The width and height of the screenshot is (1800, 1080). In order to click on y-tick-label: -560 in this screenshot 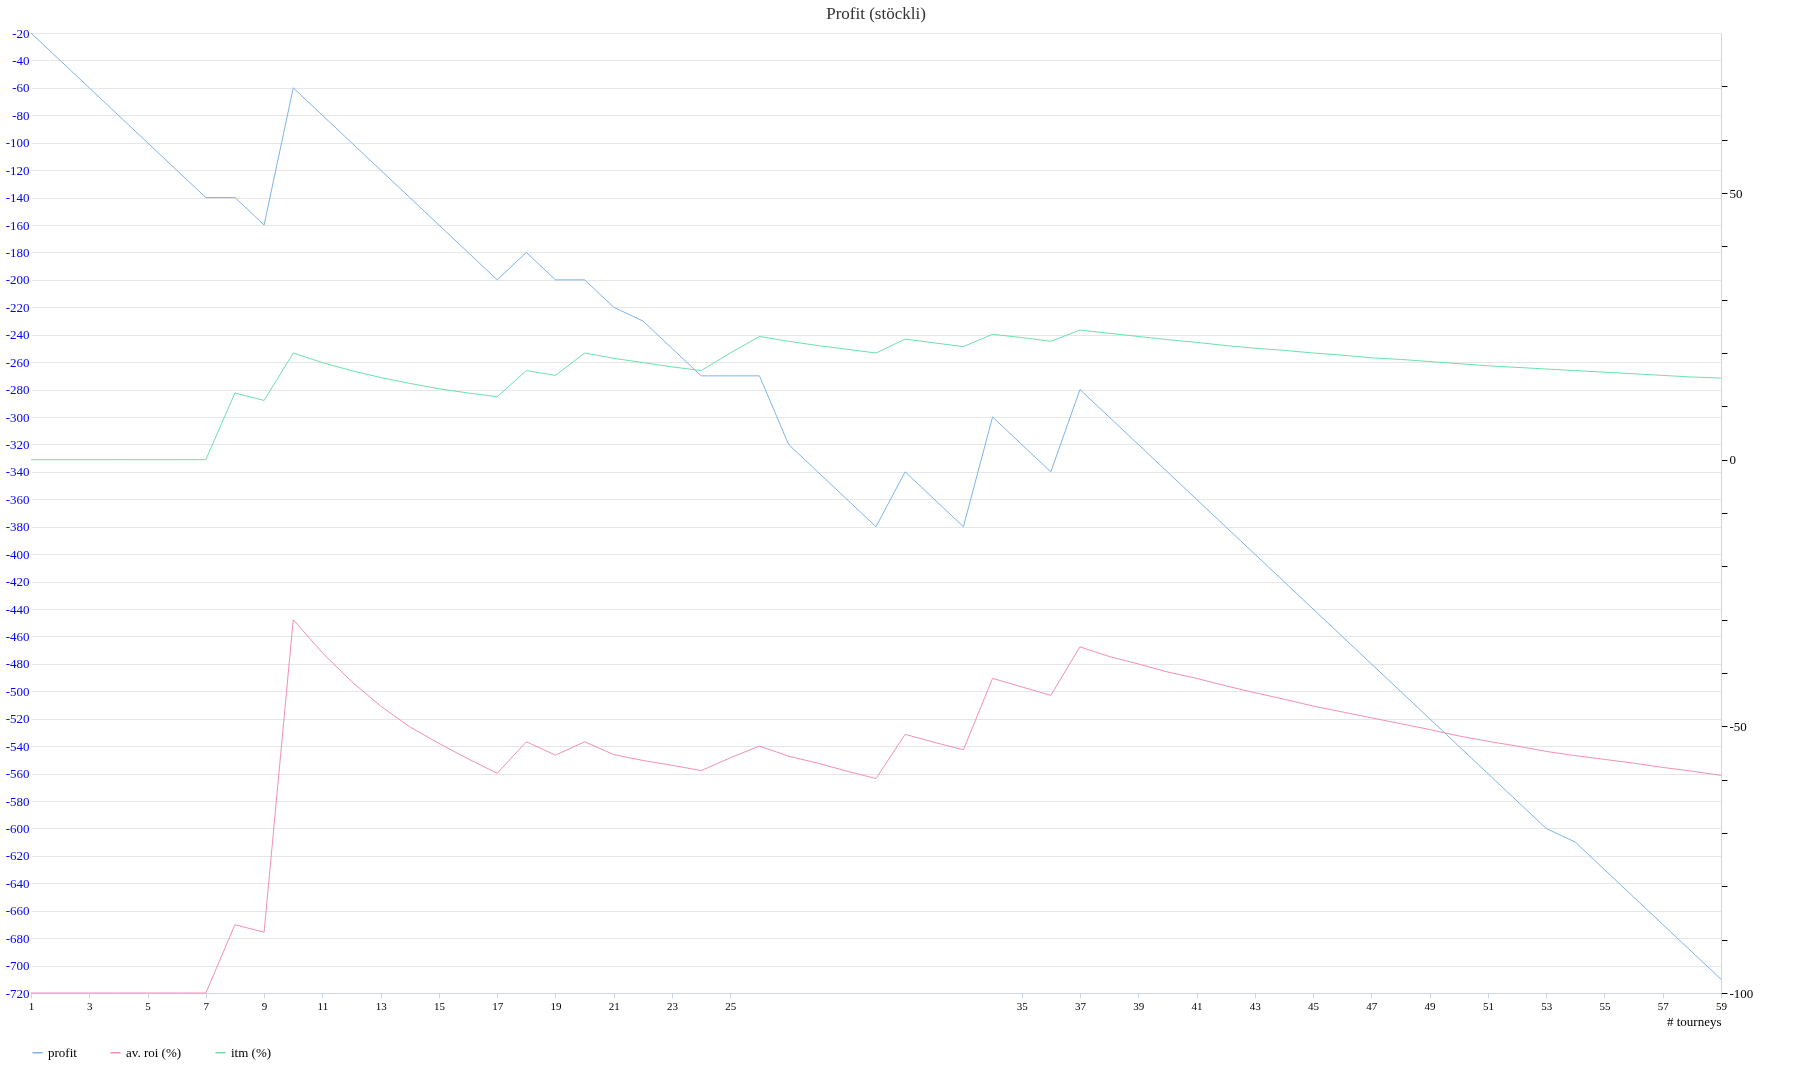, I will do `click(17, 774)`.